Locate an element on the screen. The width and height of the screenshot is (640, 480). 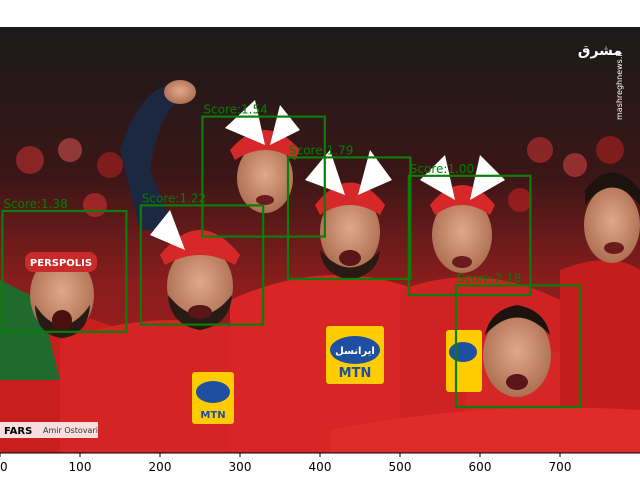
sponsor-text-fa: ایرانسل is located at coordinates (355, 351).